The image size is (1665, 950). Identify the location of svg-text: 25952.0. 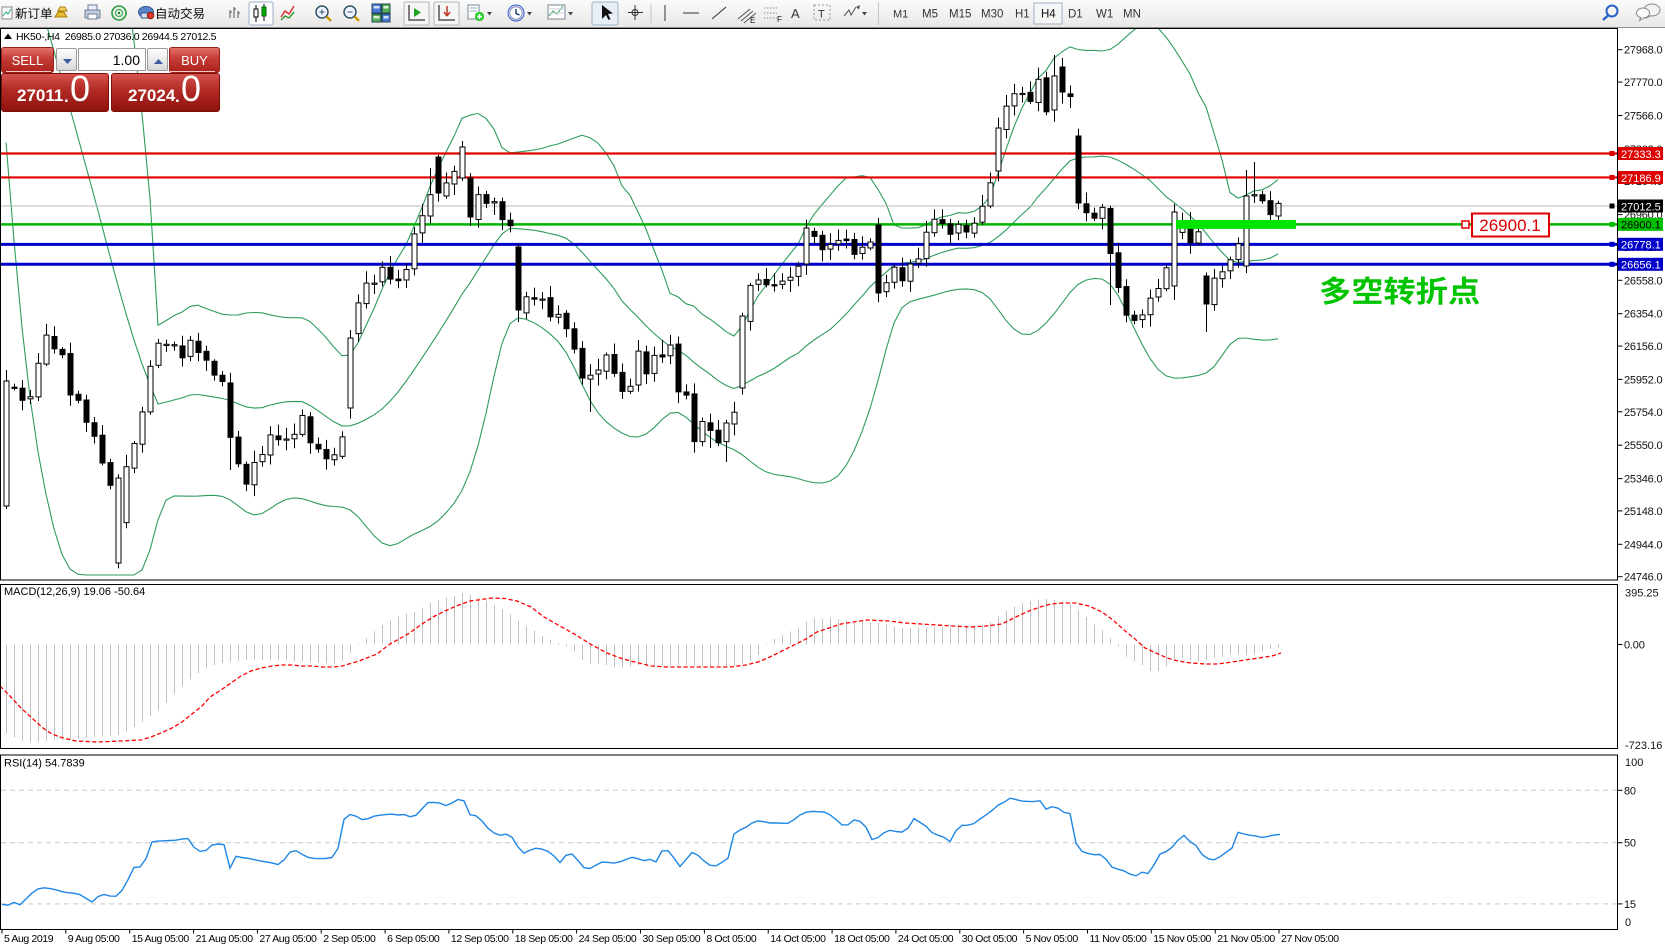
(1643, 380).